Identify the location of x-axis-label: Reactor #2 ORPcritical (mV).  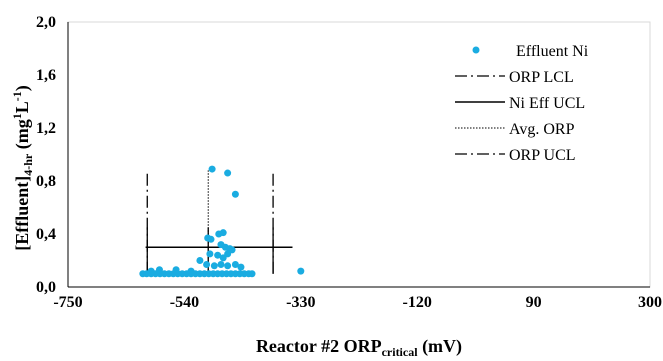
(359, 347).